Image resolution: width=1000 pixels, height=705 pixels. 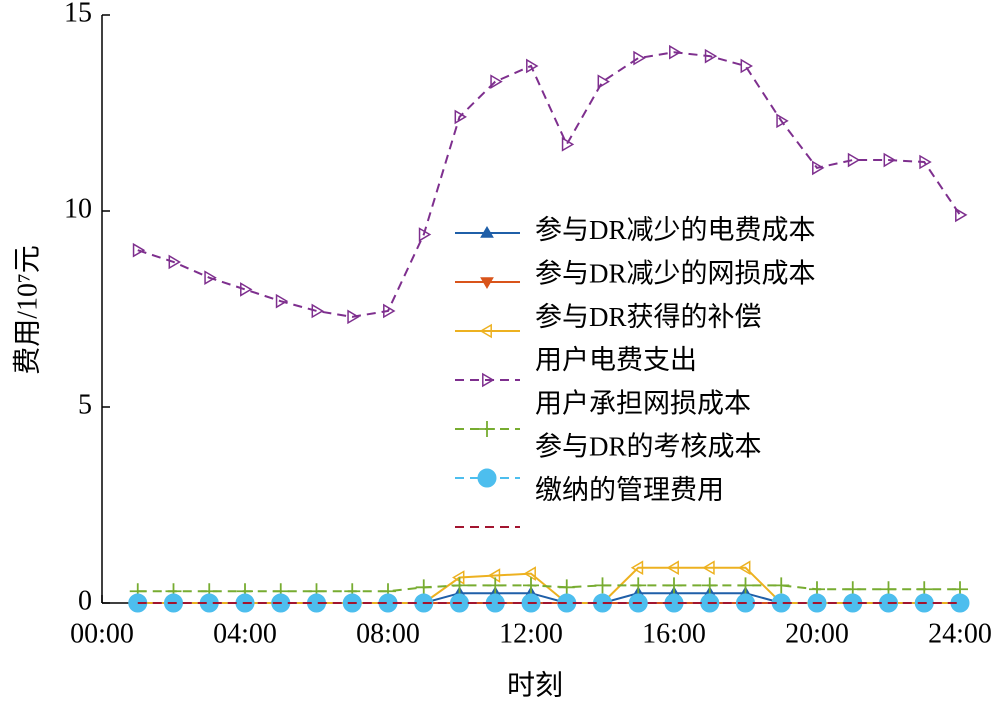 What do you see at coordinates (85, 600) in the screenshot?
I see `y-tick-label: 0` at bounding box center [85, 600].